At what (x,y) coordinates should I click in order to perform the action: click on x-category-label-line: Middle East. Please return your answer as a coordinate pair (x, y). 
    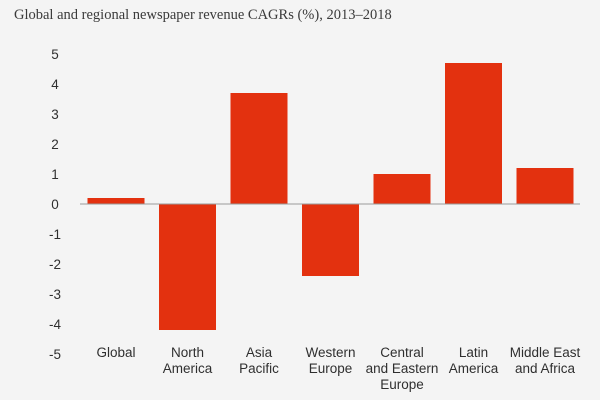
    Looking at the image, I should click on (545, 352).